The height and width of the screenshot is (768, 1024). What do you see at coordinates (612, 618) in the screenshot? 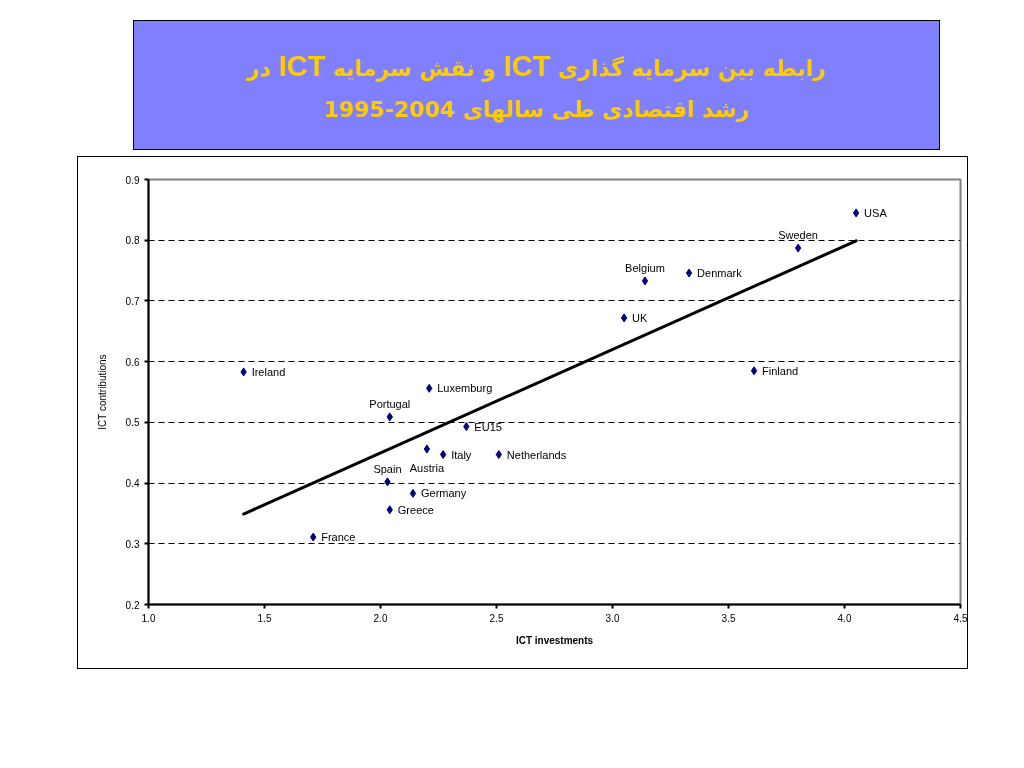
I see `x-tick-label: 3.0` at bounding box center [612, 618].